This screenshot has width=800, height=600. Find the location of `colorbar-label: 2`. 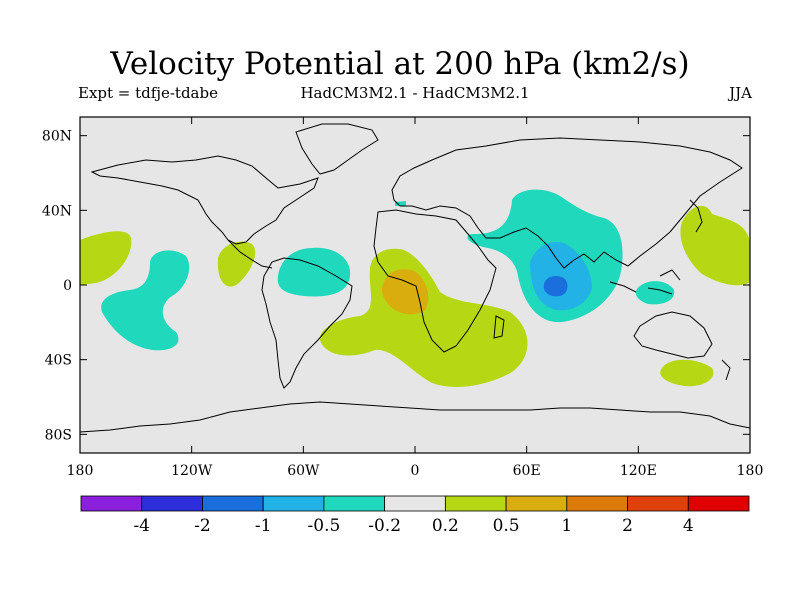

colorbar-label: 2 is located at coordinates (627, 526).